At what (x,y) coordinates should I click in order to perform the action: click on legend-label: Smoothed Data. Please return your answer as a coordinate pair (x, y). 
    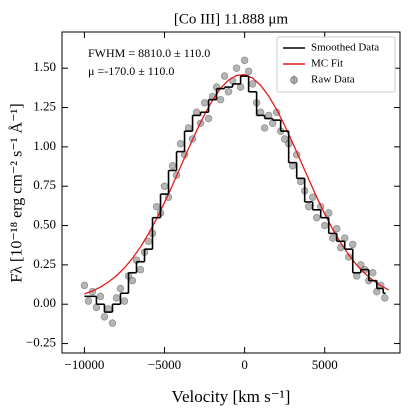
    Looking at the image, I should click on (345, 48).